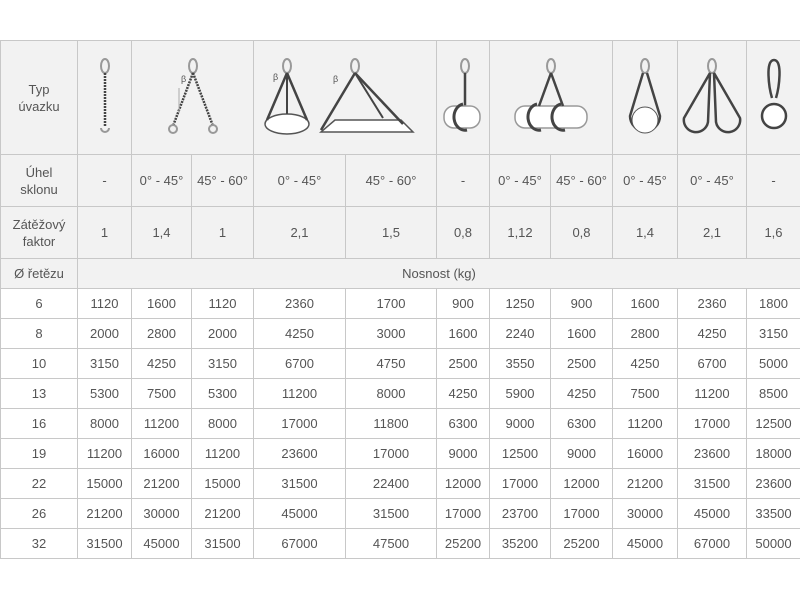 The image size is (800, 600). Describe the element at coordinates (551, 97) in the screenshot. I see `choker-two-leg-chain-icon` at that location.